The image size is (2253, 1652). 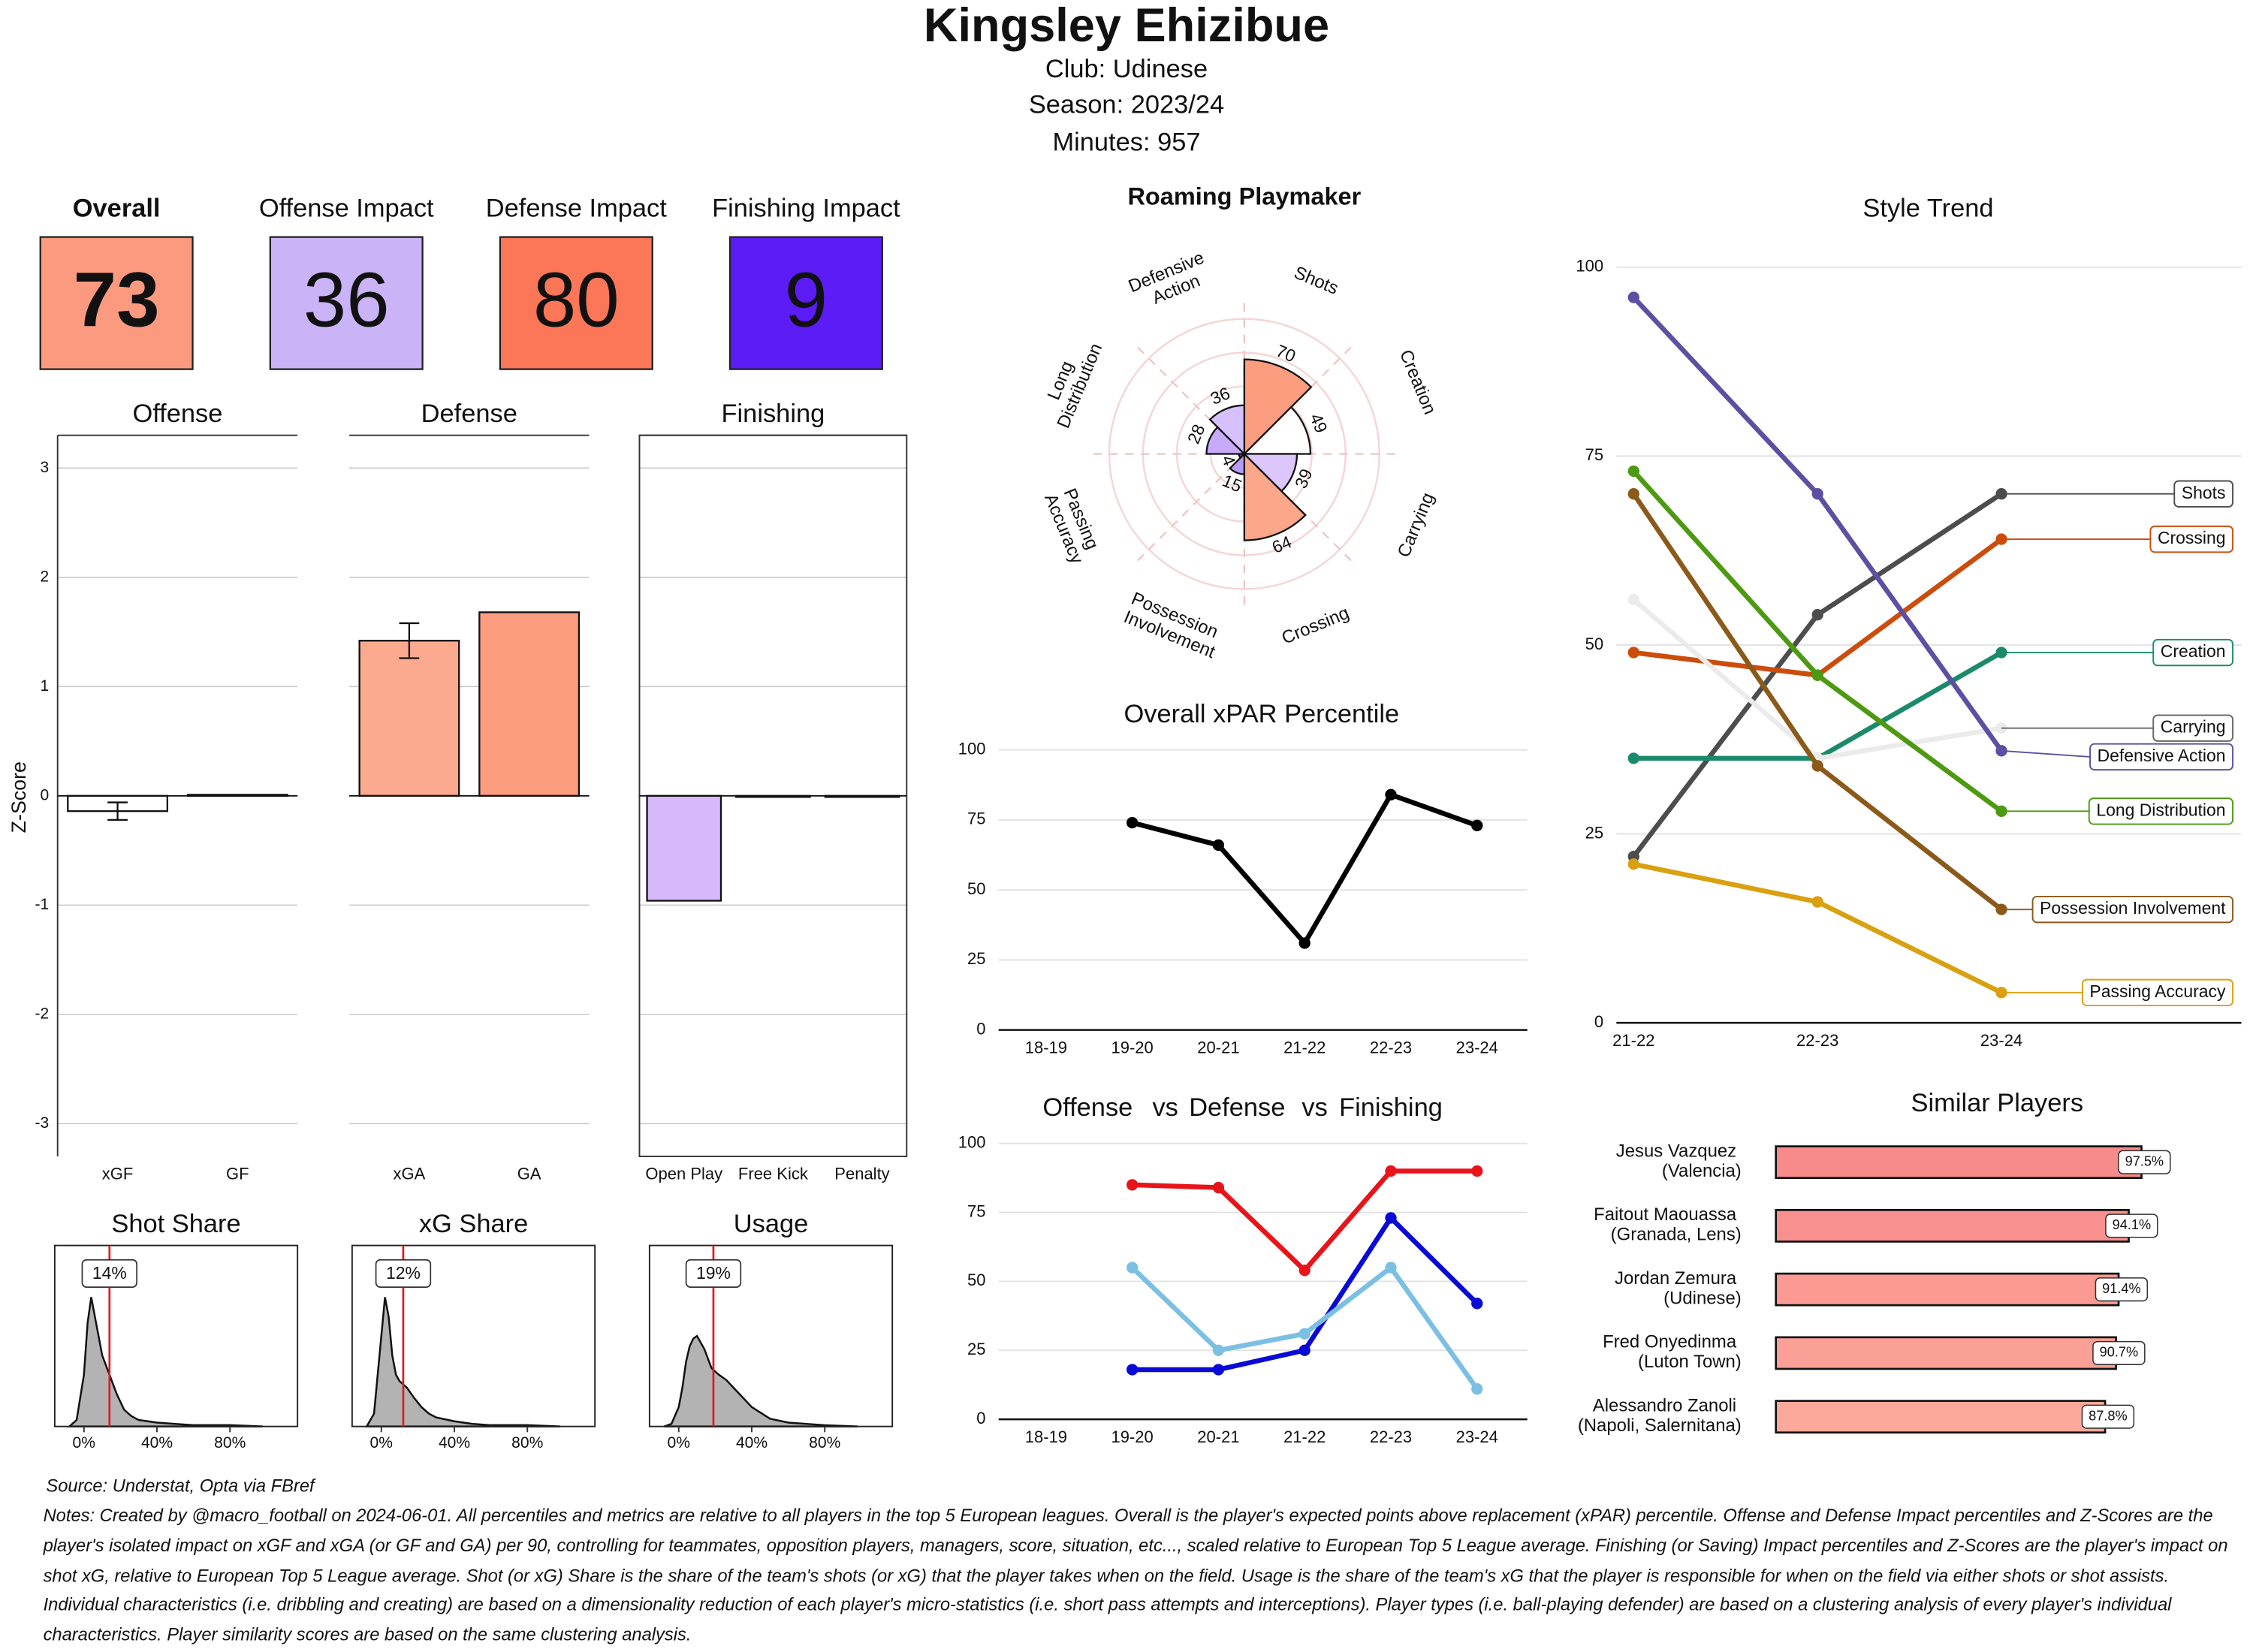 I want to click on x-tick-label: 40%, so click(x=157, y=1443).